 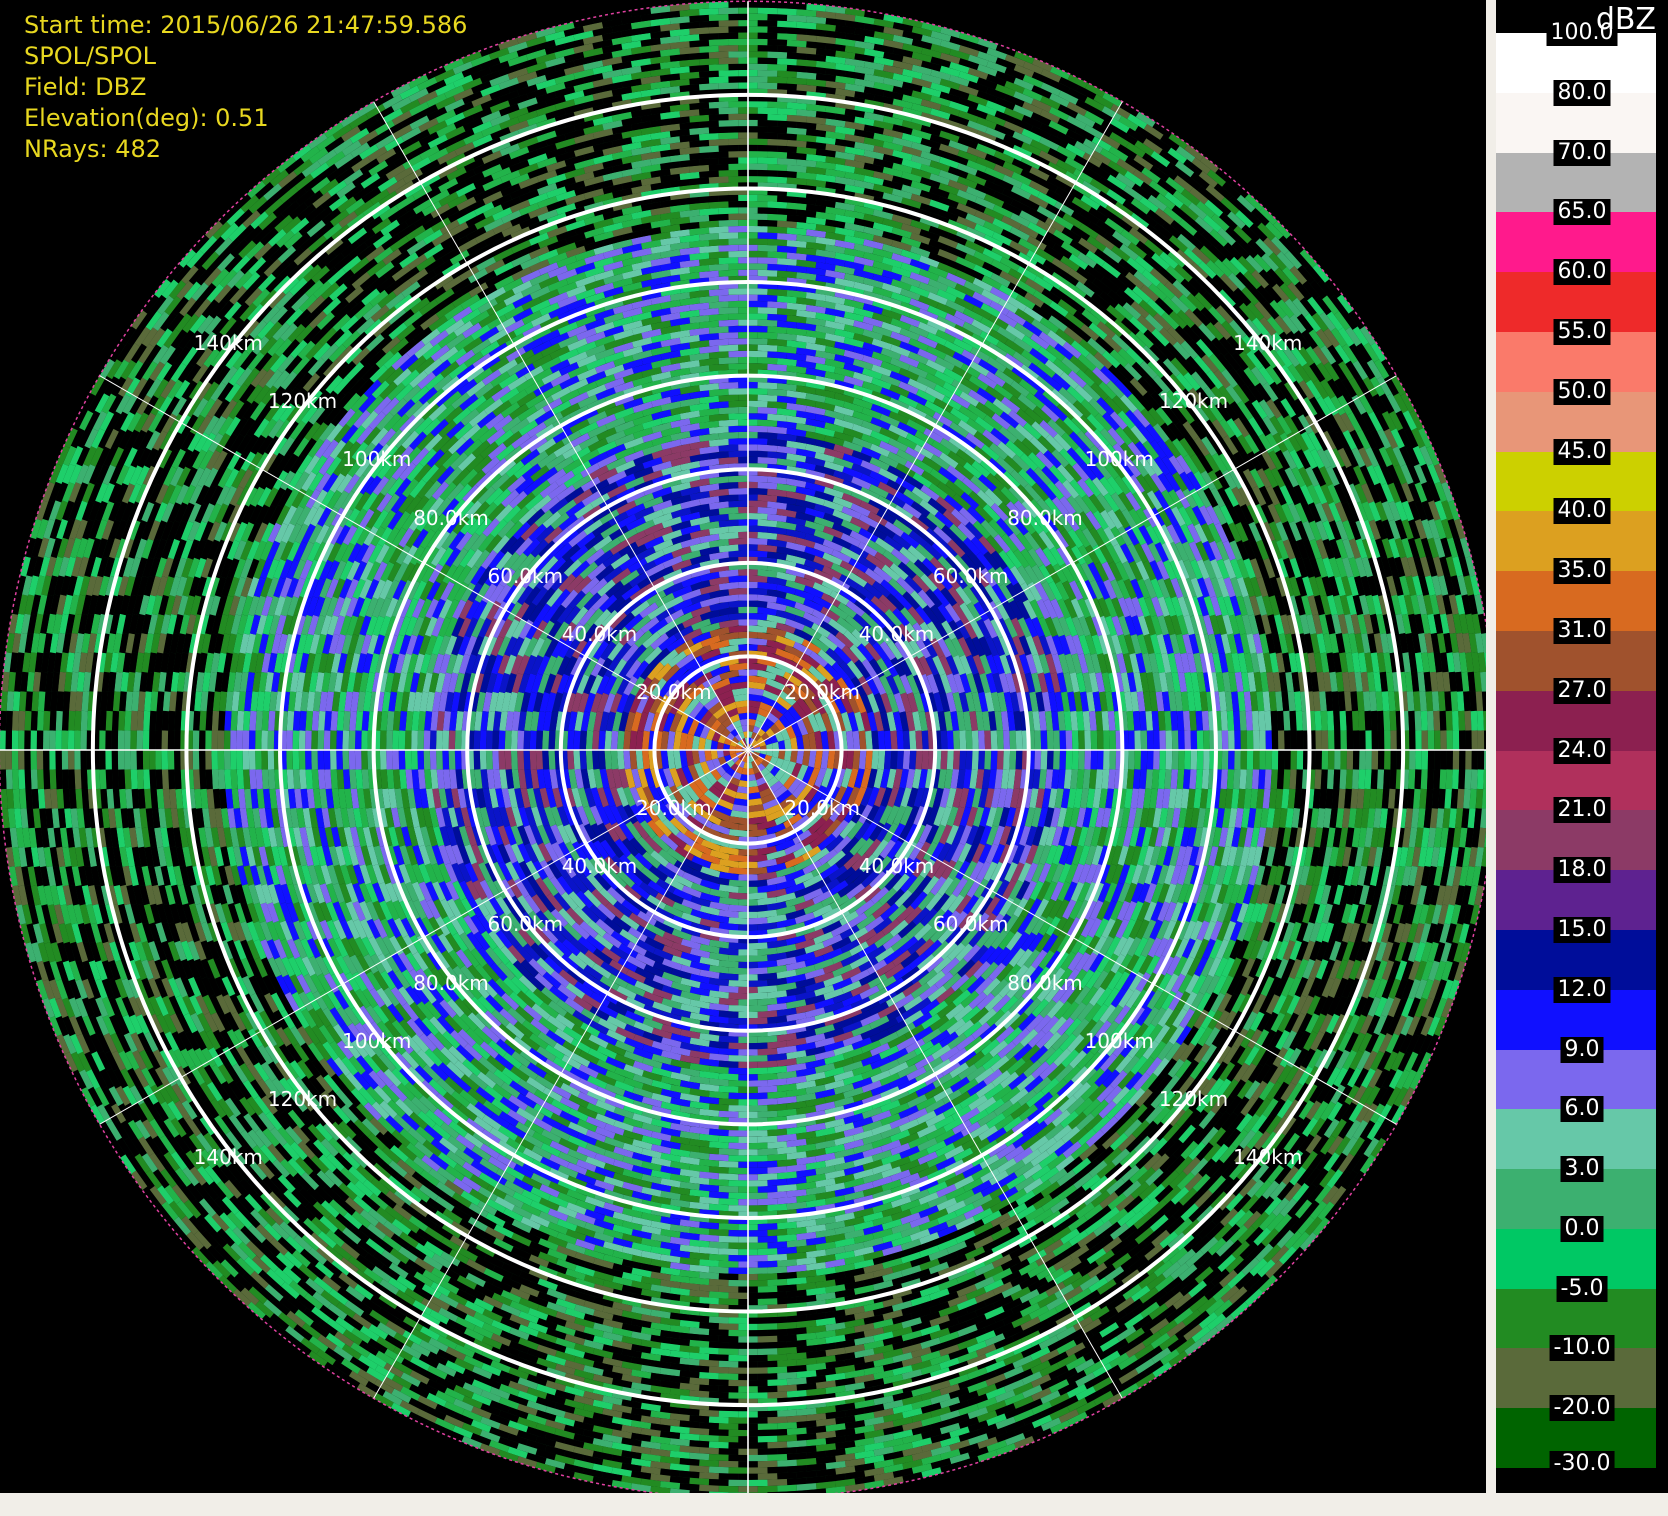 I want to click on nrays-label: NRays: 482, so click(x=245, y=149).